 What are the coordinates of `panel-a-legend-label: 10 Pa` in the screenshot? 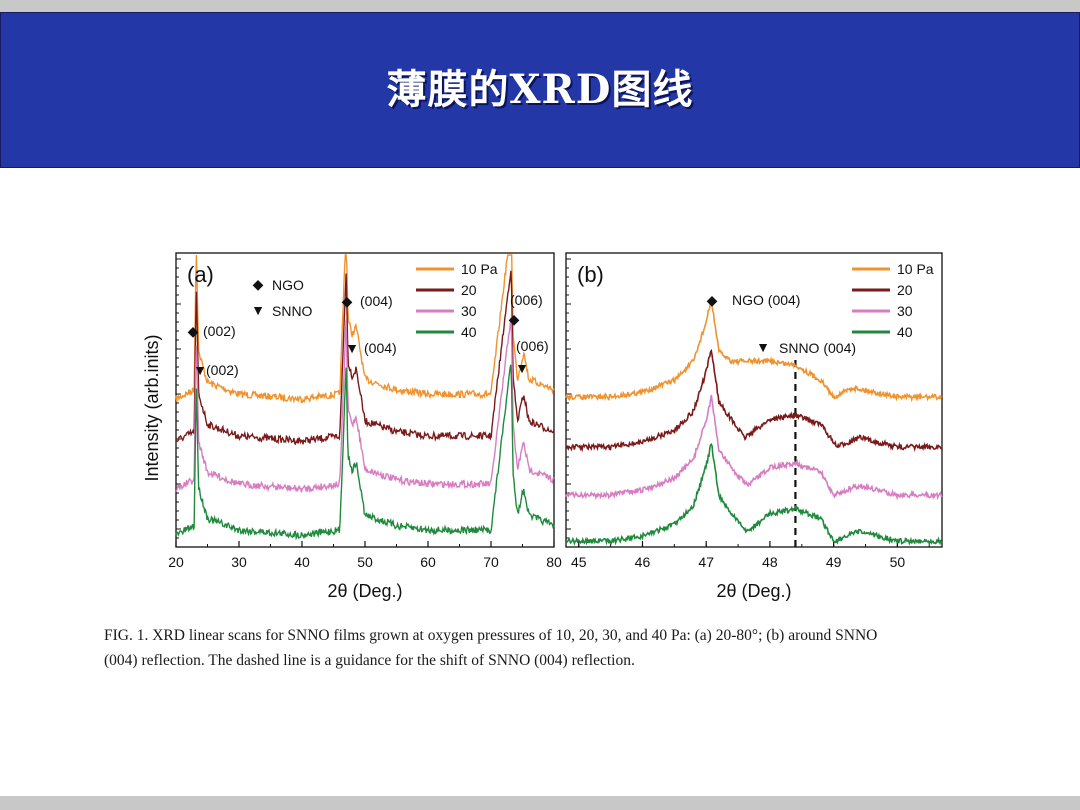 It's located at (479, 269).